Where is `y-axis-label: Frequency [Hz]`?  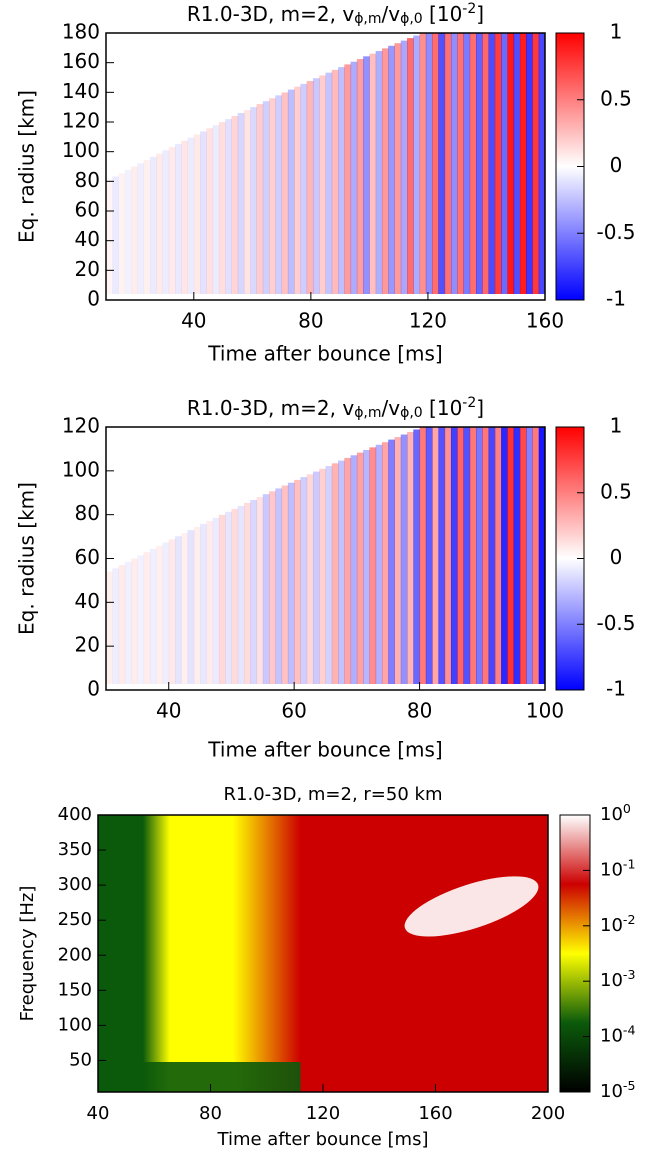
y-axis-label: Frequency [Hz] is located at coordinates (27, 954).